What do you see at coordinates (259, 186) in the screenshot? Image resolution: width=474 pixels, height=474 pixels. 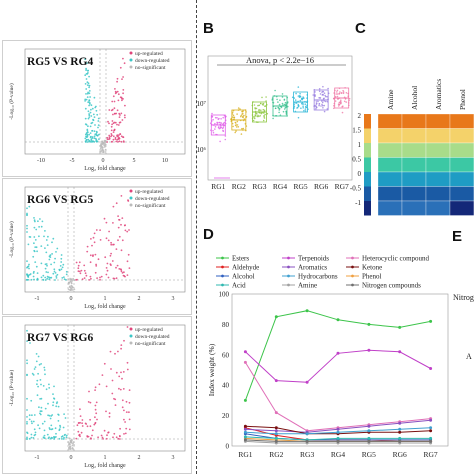 I see `x-tick-label: RG3` at bounding box center [259, 186].